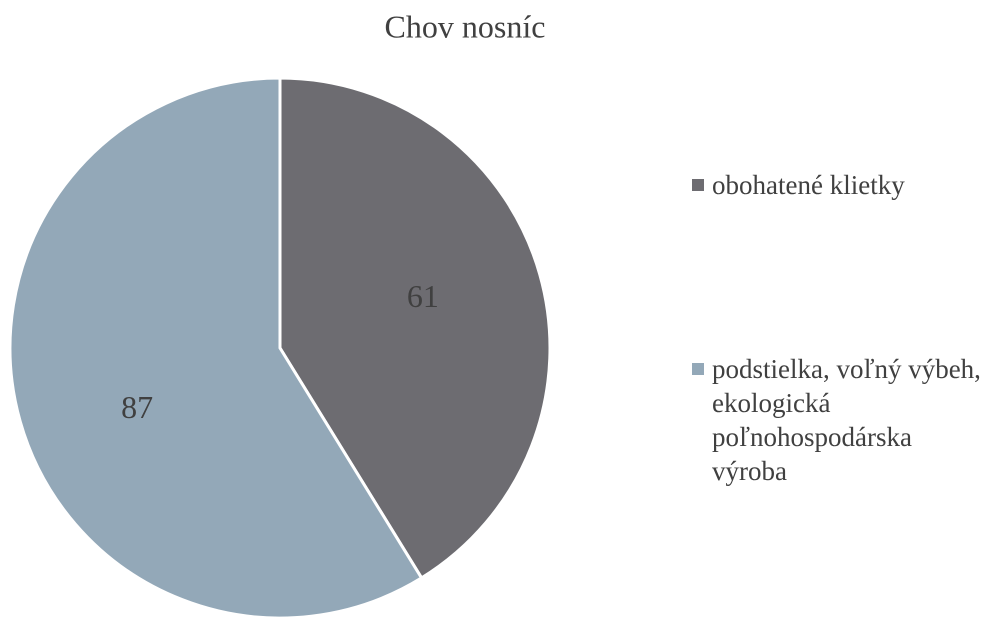 The width and height of the screenshot is (990, 638). I want to click on legend-label: obohatené klietky, so click(808, 185).